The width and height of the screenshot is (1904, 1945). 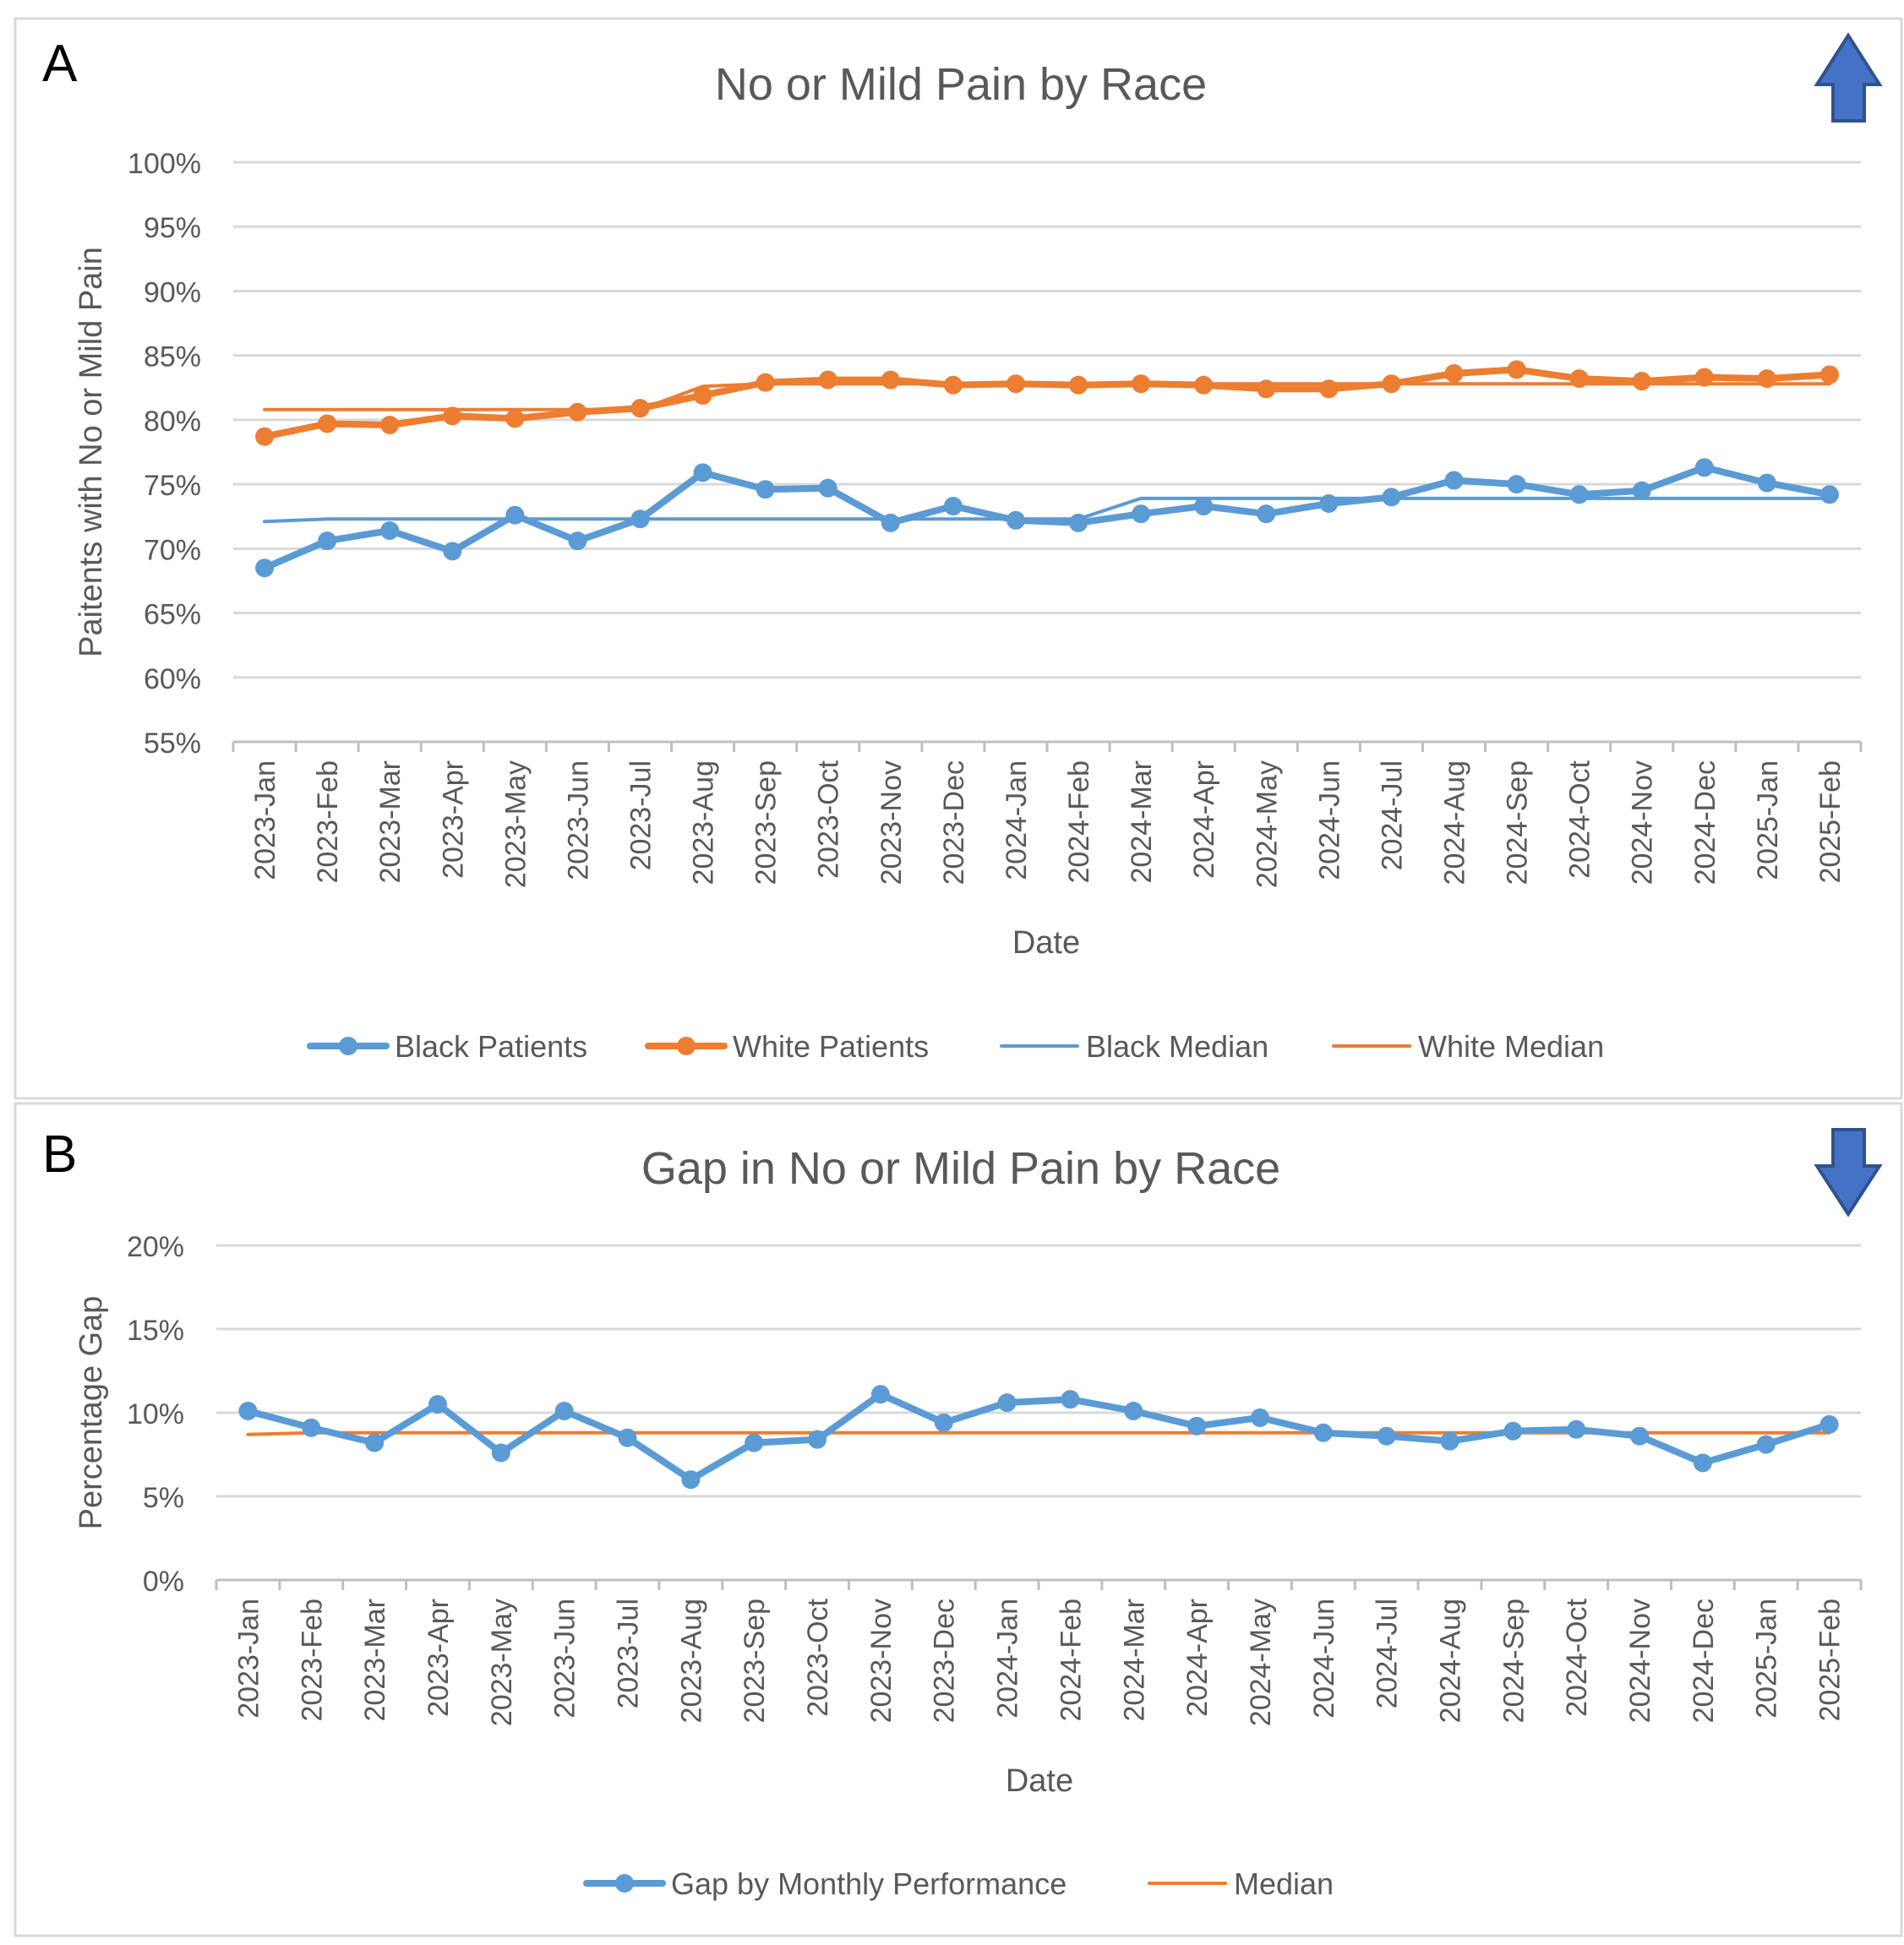 I want to click on panel-a-x-tick-label: 2023-Jan, so click(x=265, y=820).